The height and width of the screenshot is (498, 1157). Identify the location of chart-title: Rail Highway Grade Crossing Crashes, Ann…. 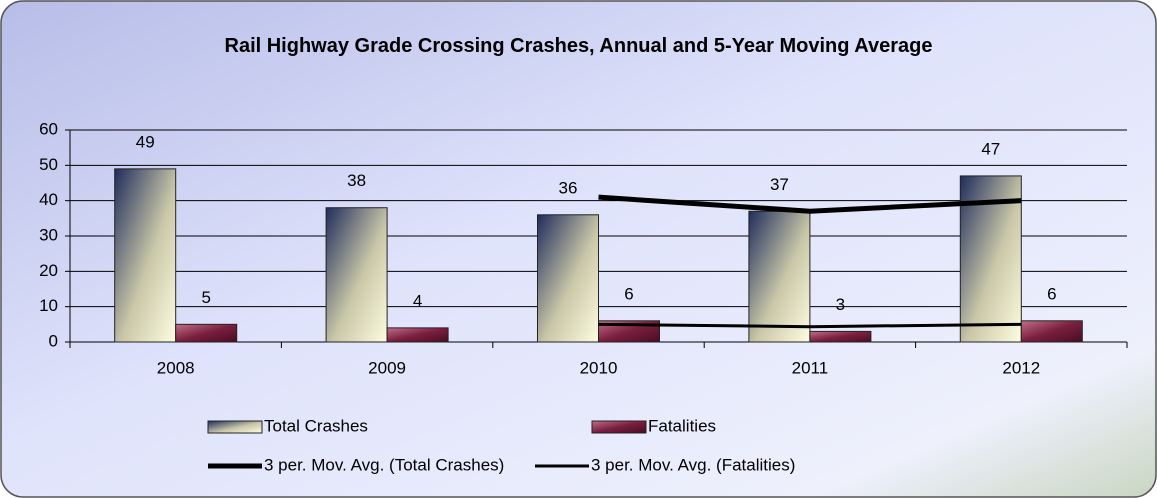
(578, 46).